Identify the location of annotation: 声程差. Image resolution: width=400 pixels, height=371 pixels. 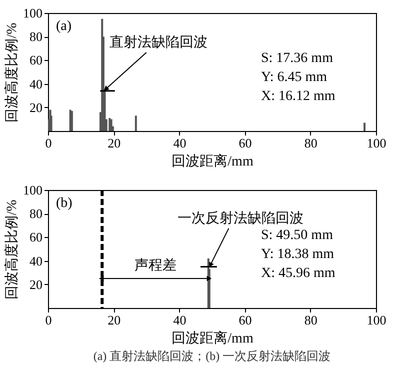
(155, 266).